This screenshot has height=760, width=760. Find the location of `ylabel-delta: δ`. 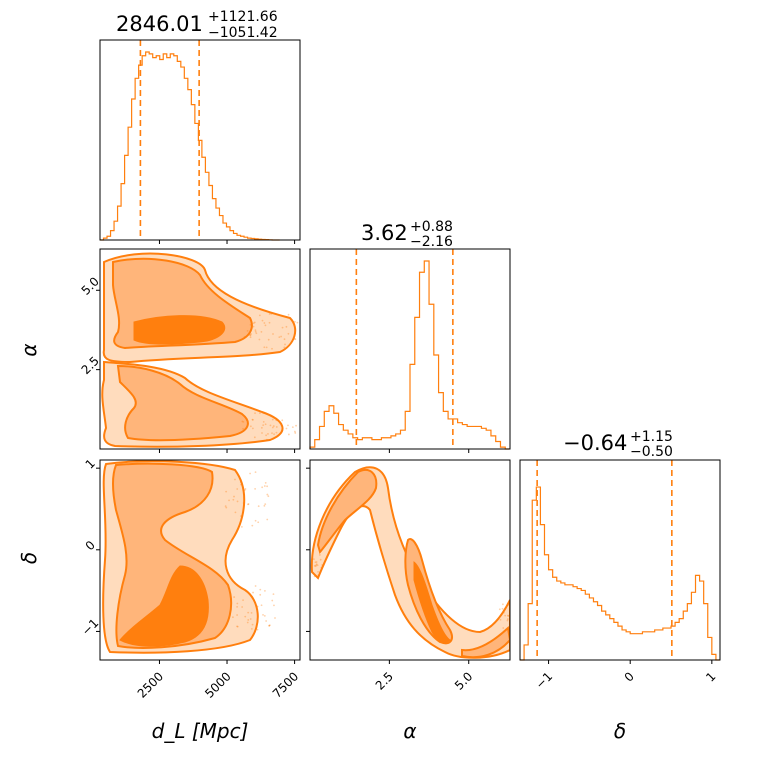

ylabel-delta: δ is located at coordinates (29, 558).